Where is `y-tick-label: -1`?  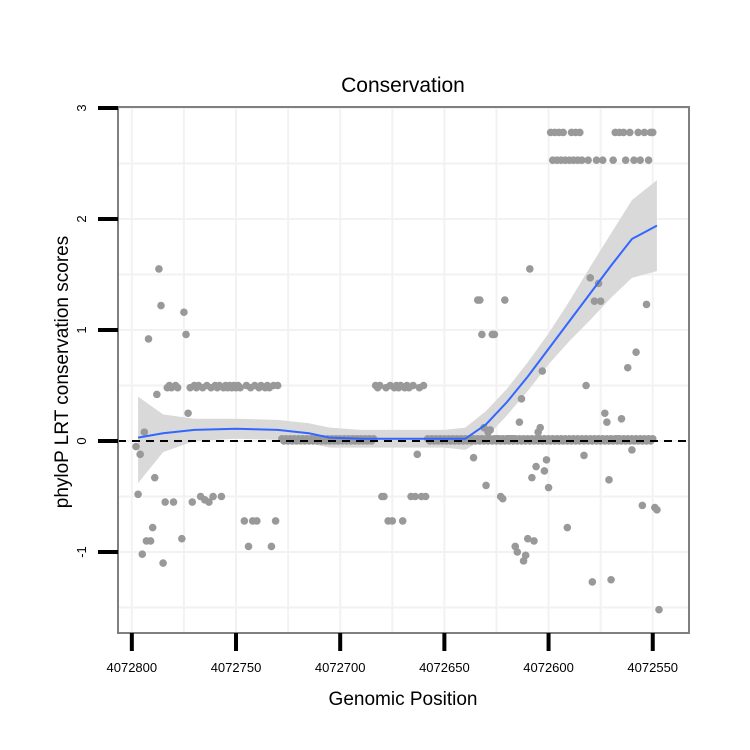
y-tick-label: -1 is located at coordinates (81, 552).